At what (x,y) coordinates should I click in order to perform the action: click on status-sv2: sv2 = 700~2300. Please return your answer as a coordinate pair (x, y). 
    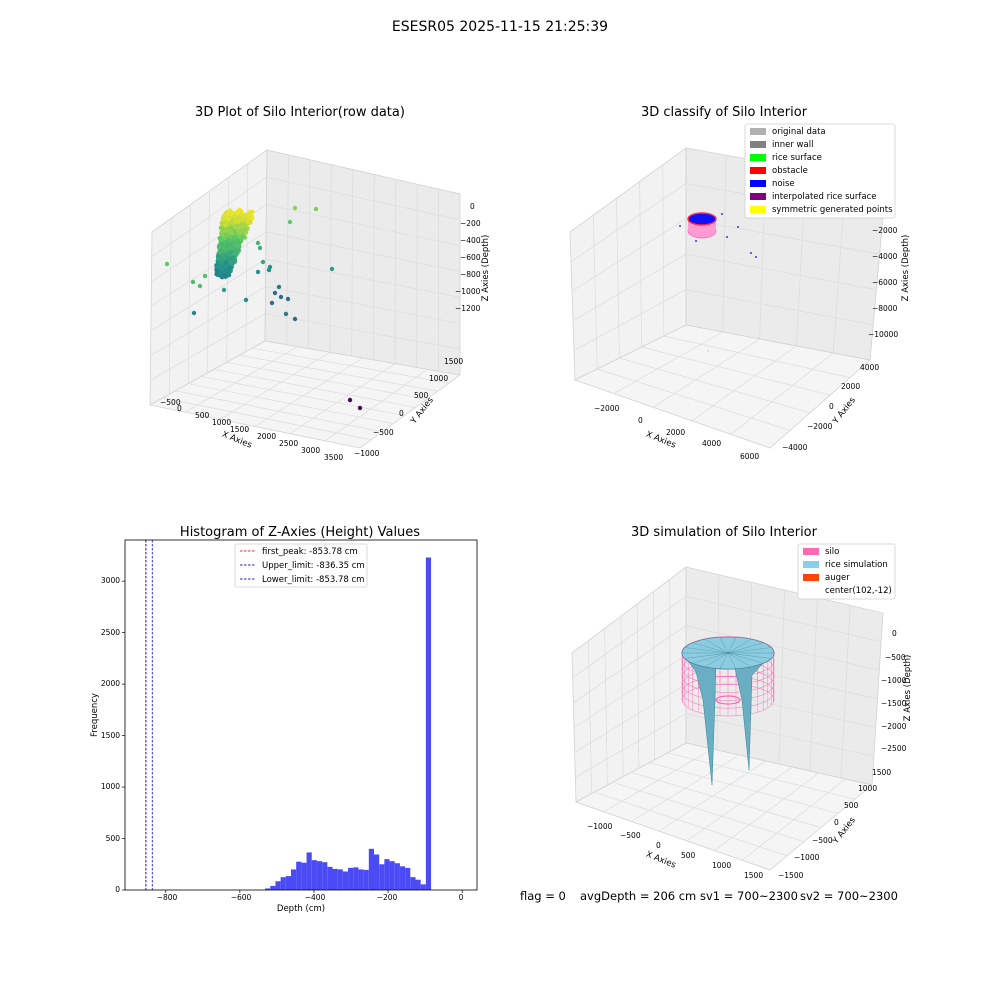
    Looking at the image, I should click on (849, 896).